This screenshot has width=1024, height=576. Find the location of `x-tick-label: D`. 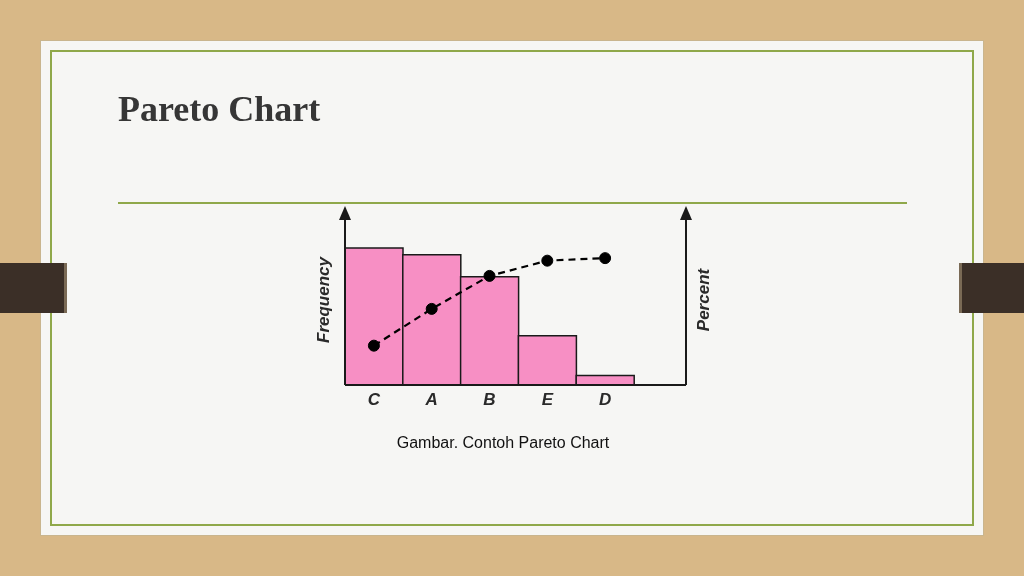

x-tick-label: D is located at coordinates (605, 400).